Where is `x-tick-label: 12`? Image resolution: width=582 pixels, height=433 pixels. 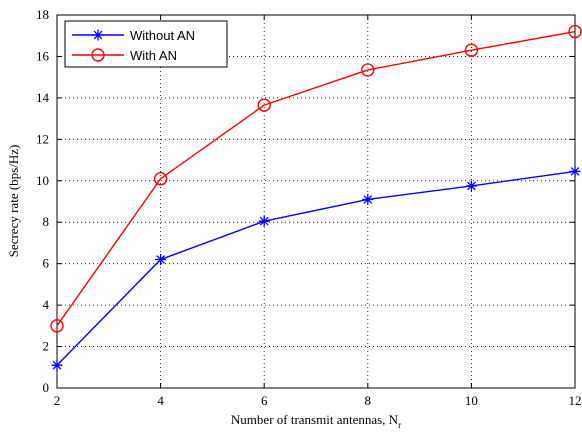 x-tick-label: 12 is located at coordinates (575, 400).